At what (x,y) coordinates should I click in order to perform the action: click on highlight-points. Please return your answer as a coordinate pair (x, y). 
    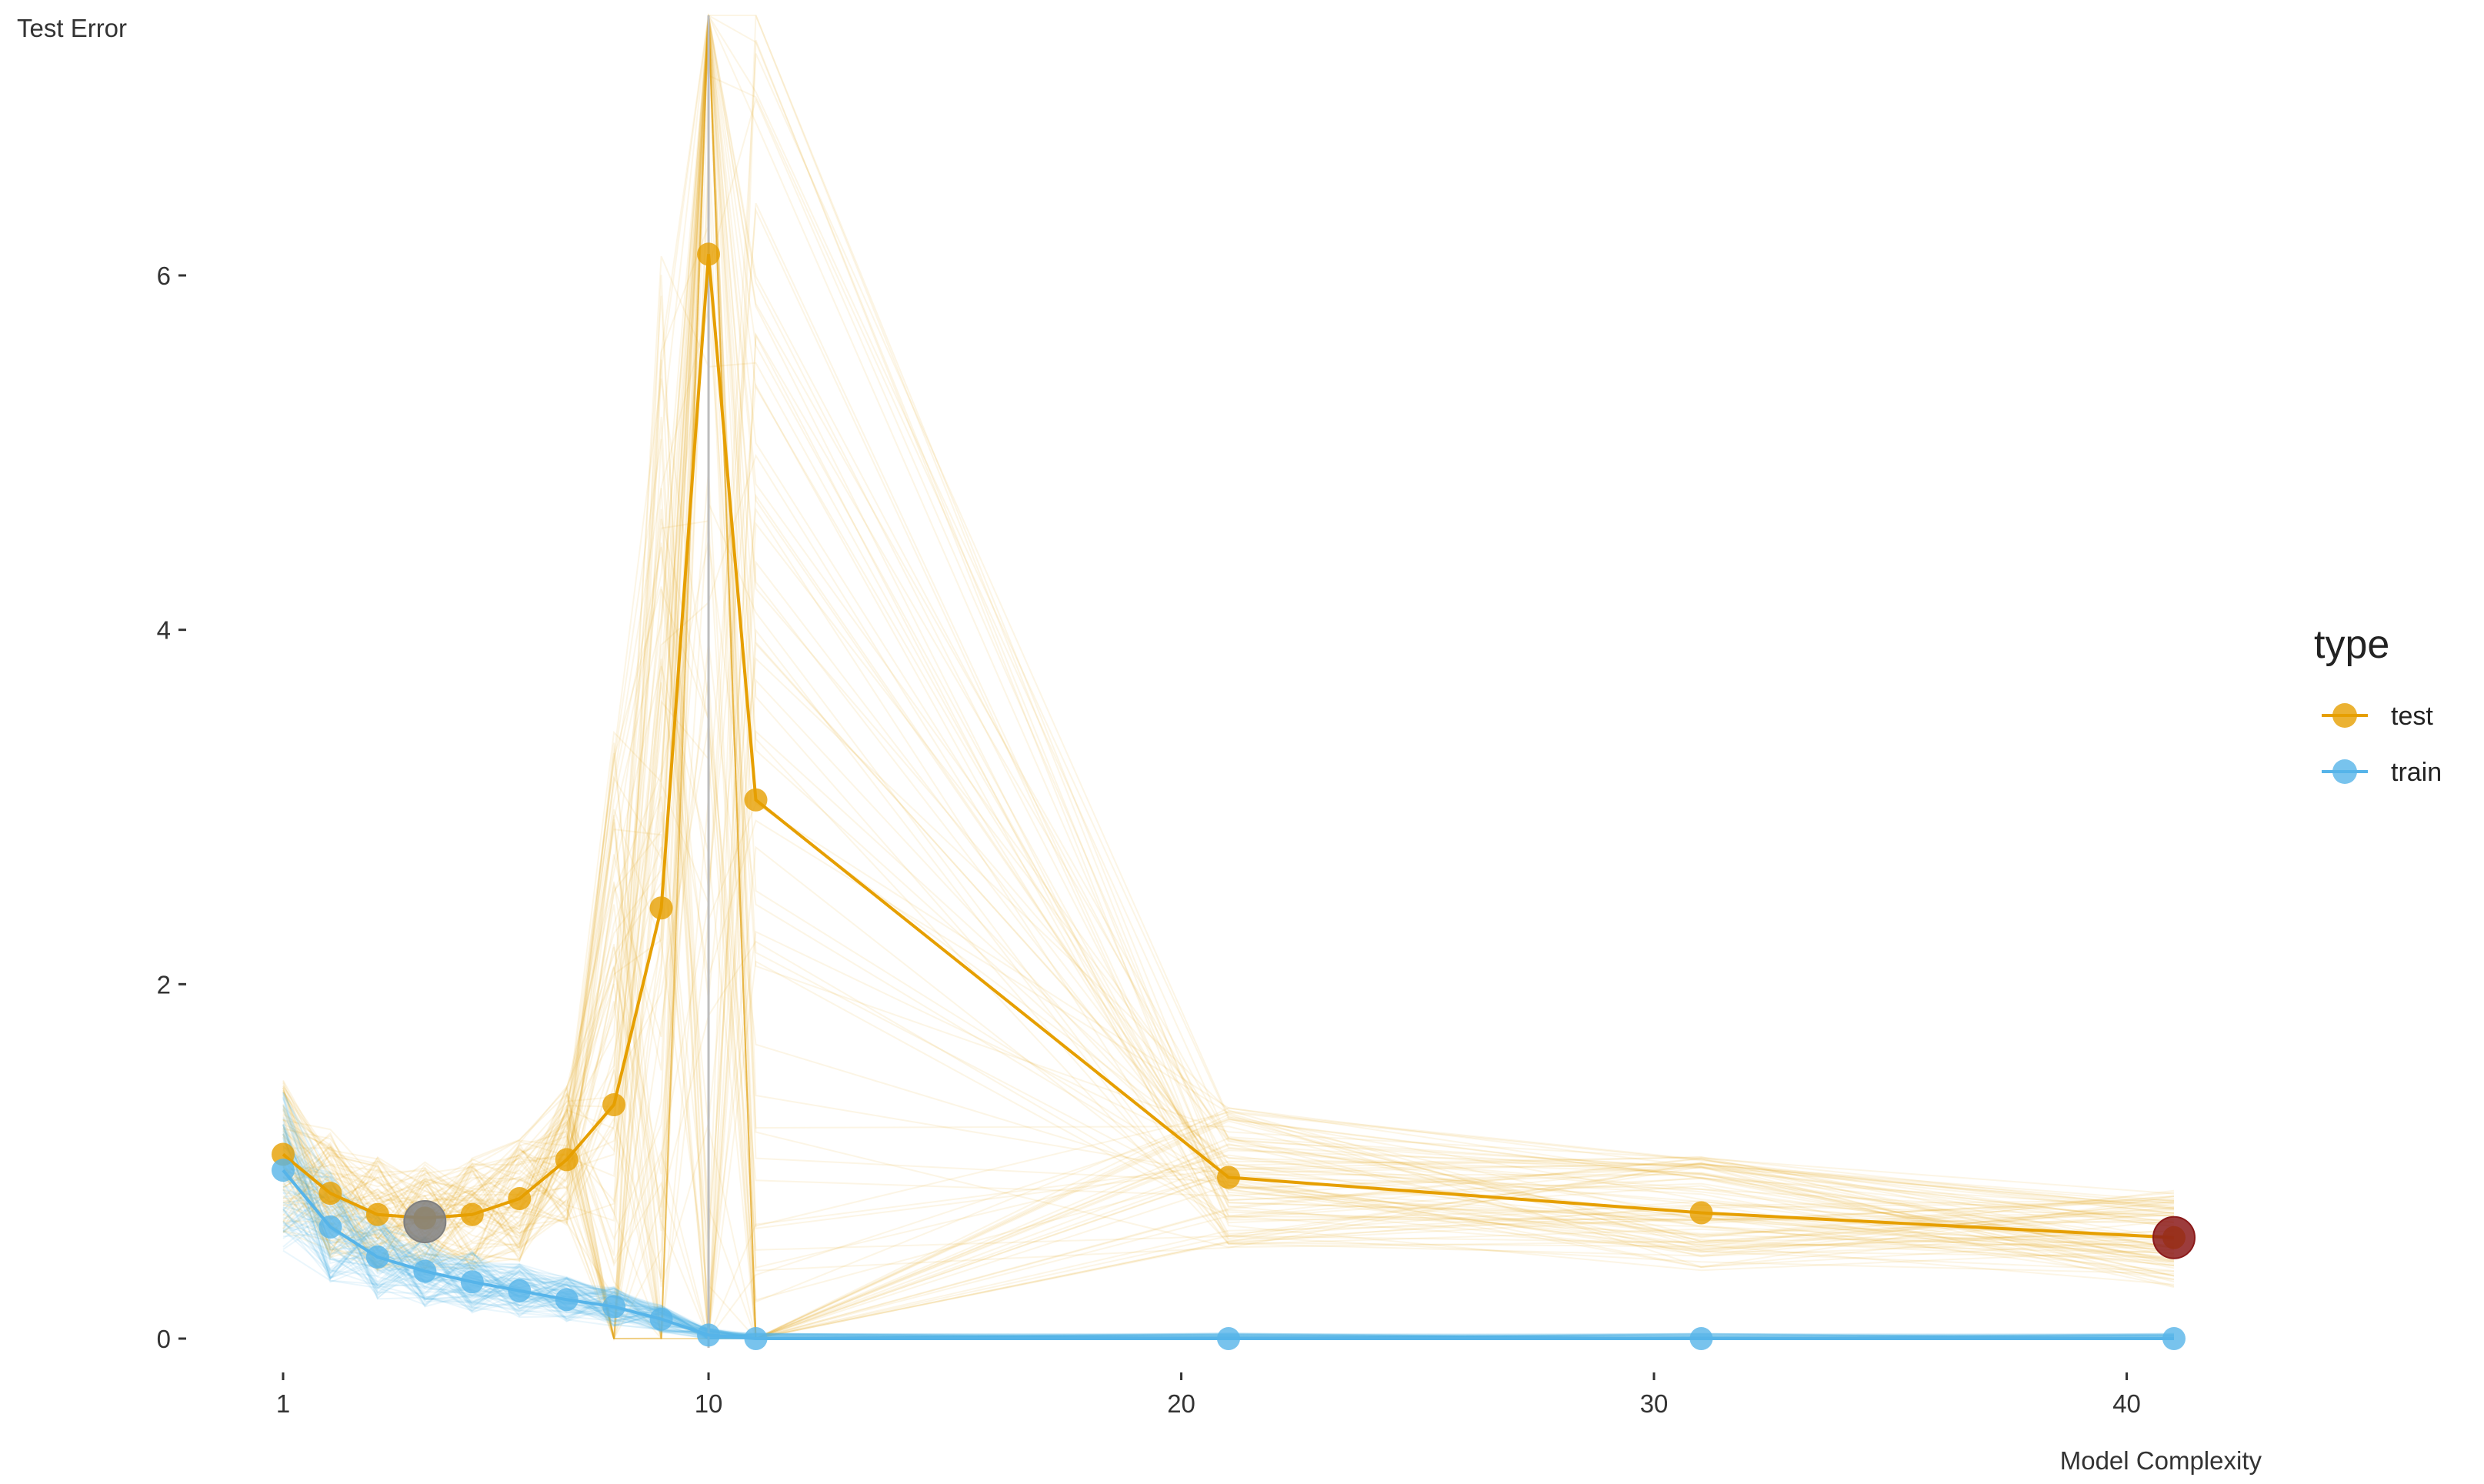
    Looking at the image, I should click on (1299, 1229).